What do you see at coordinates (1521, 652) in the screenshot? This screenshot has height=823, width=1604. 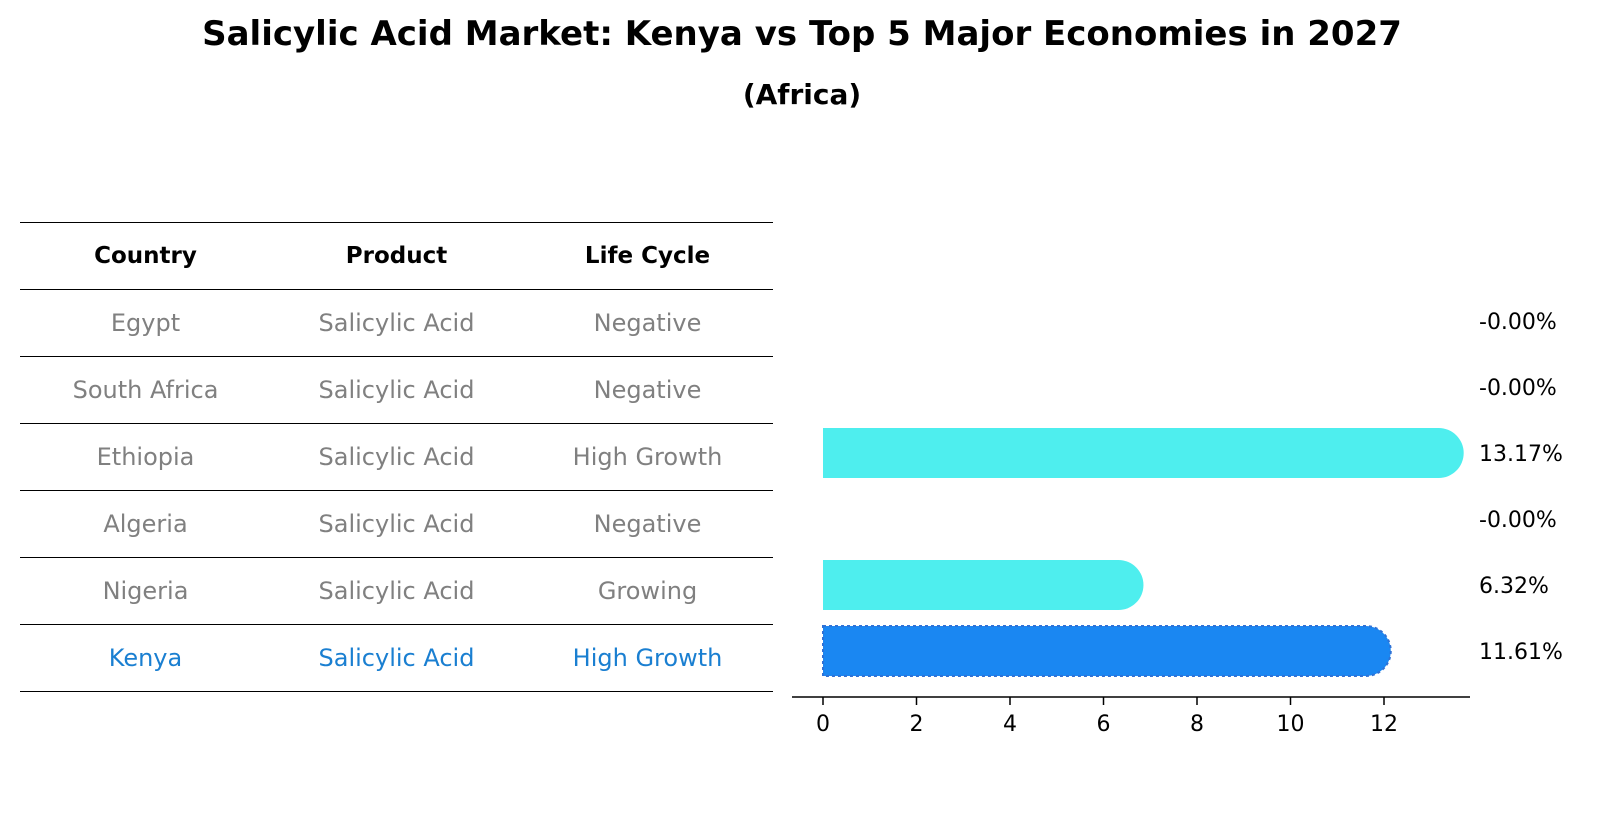 I see `value-label: 11.61%` at bounding box center [1521, 652].